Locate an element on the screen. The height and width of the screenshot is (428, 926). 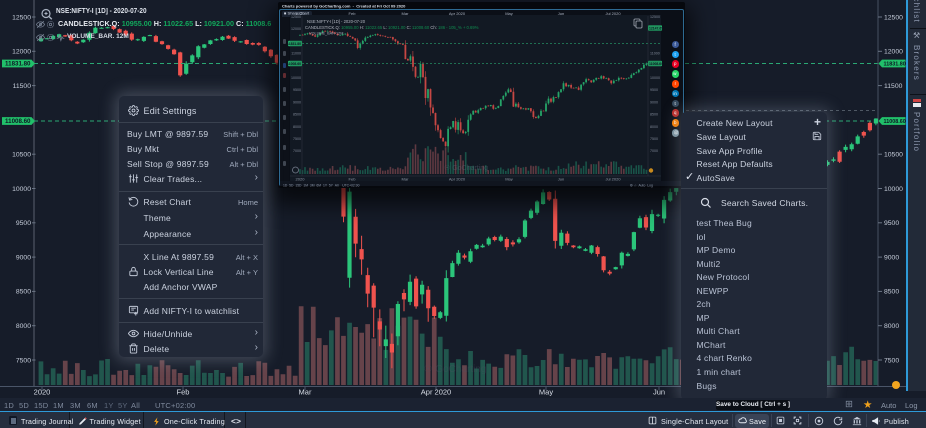
svg-text: 12147.65 is located at coordinates (656, 28).